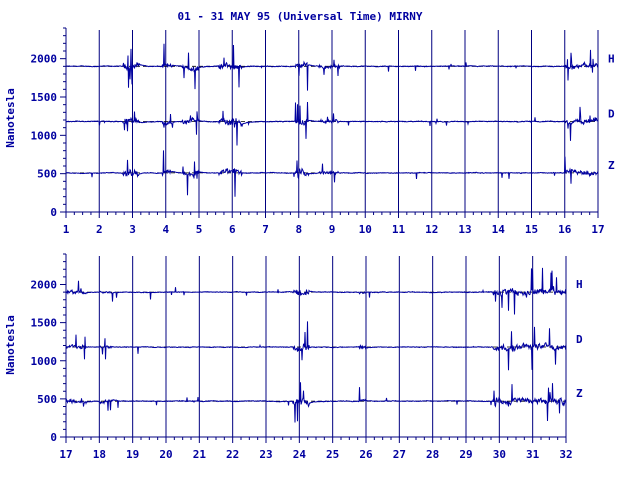  What do you see at coordinates (499, 454) in the screenshot?
I see `x-tick-label: 30` at bounding box center [499, 454].